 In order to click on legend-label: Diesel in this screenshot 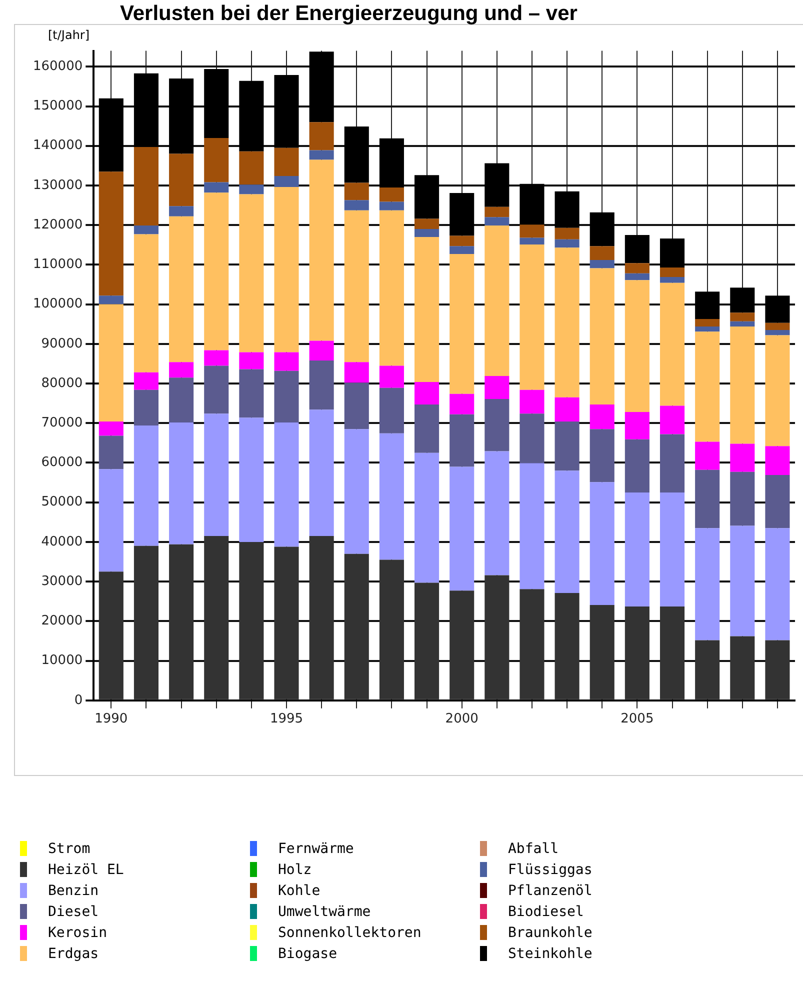, I will do `click(73, 912)`.